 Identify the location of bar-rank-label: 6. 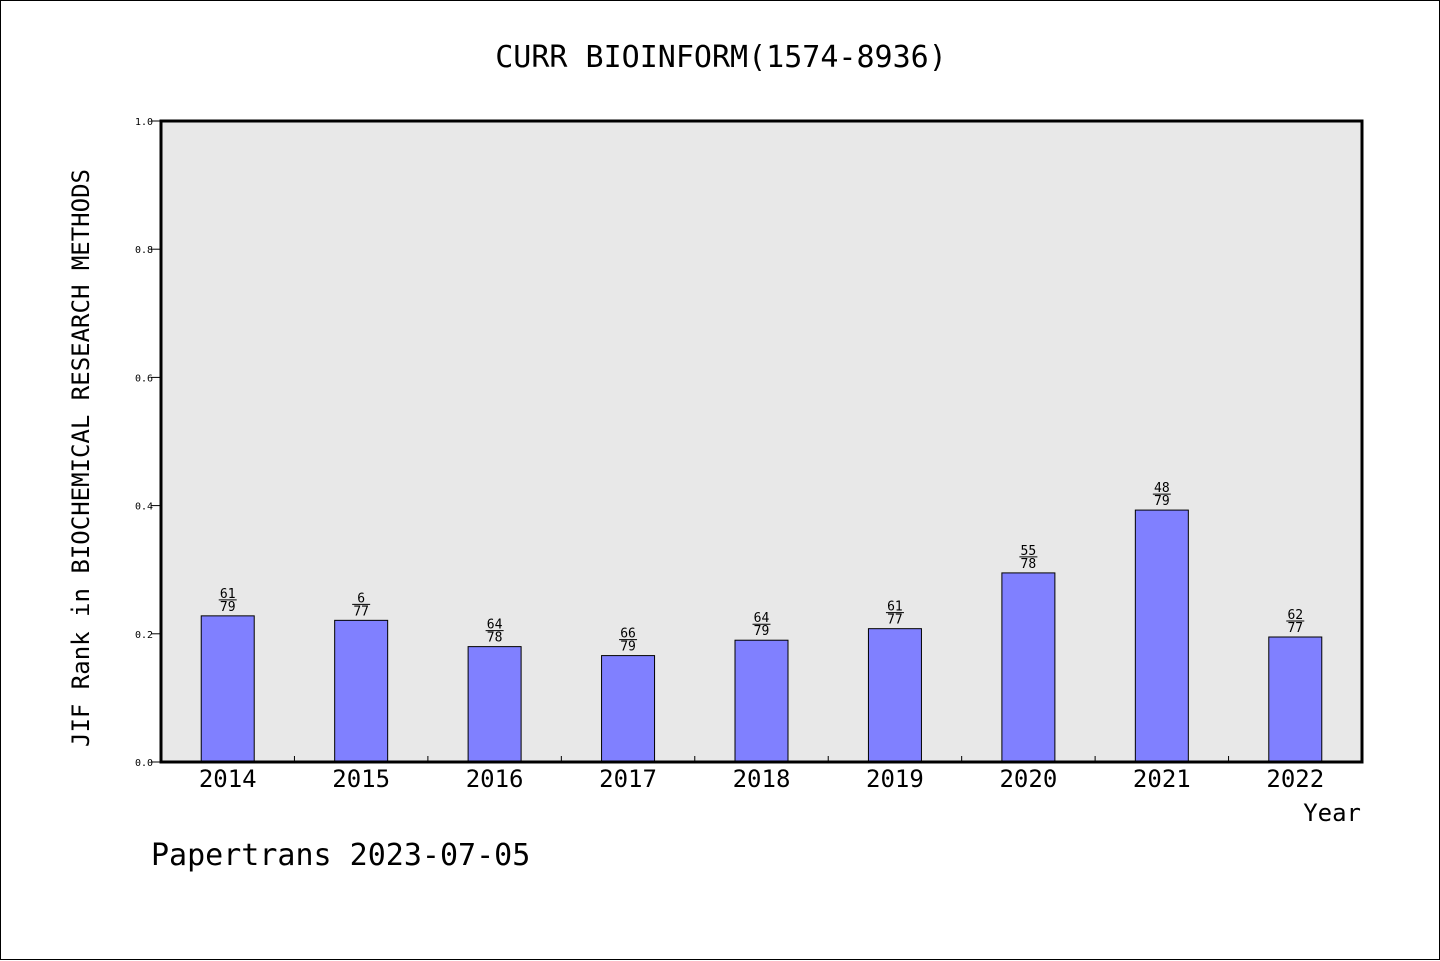
(361, 598).